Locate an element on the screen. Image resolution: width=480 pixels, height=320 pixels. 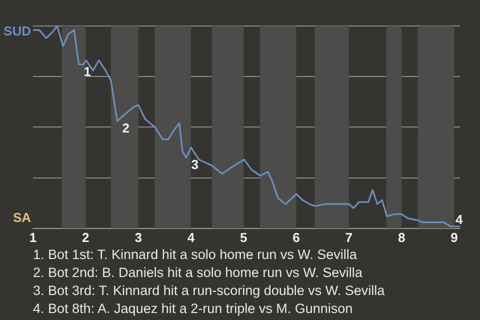
text: SUD is located at coordinates (17, 31).